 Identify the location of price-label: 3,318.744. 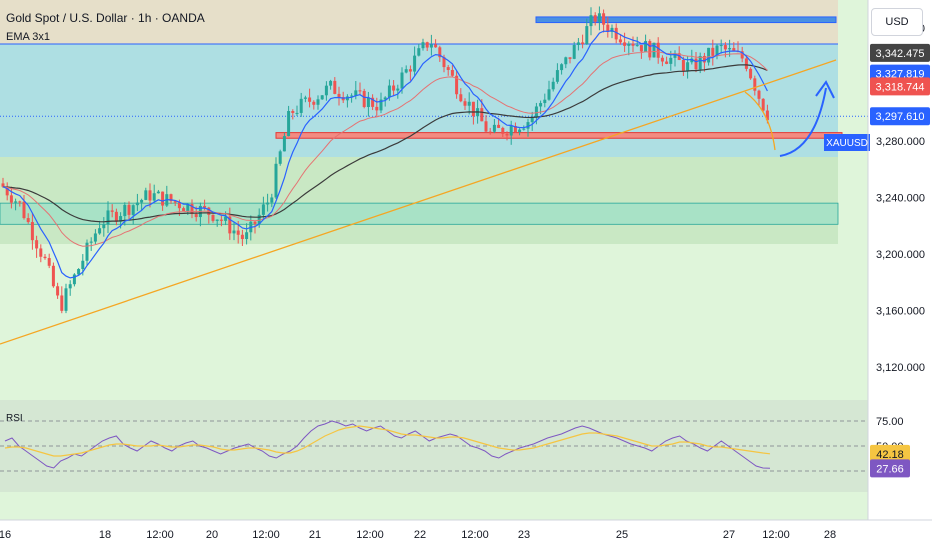
(900, 87).